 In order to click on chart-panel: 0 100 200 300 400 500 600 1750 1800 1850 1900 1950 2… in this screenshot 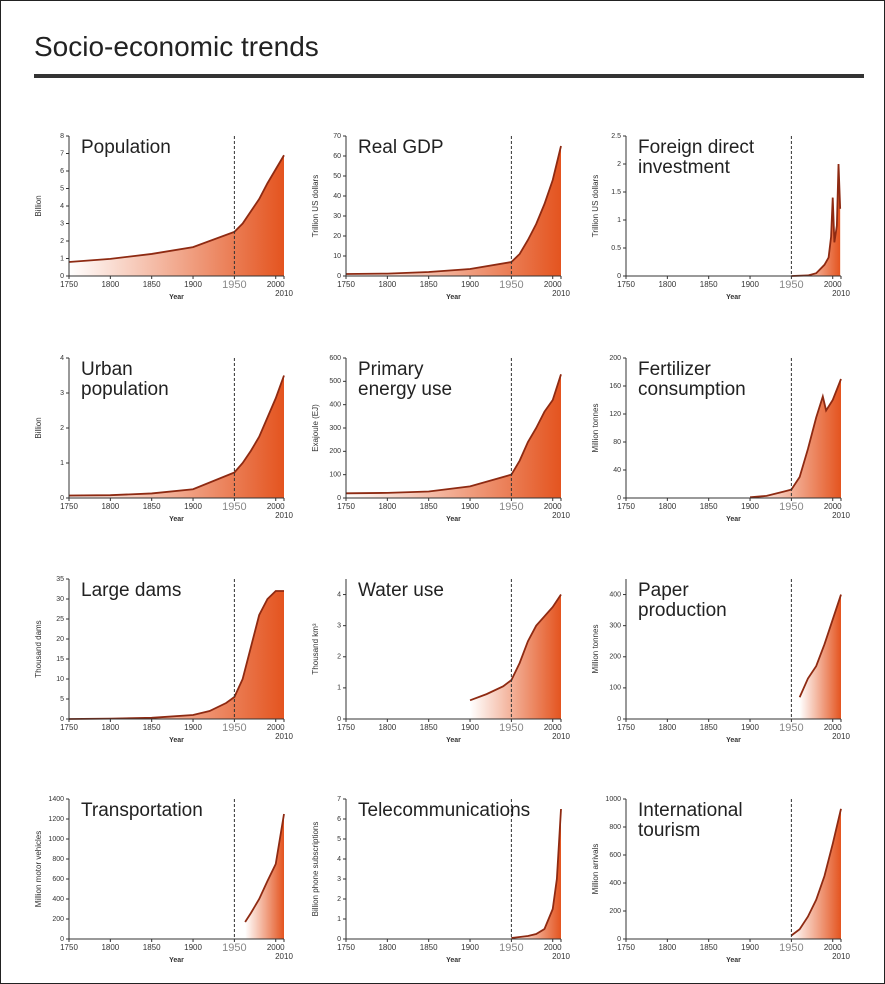, I will do `click(443, 455)`.